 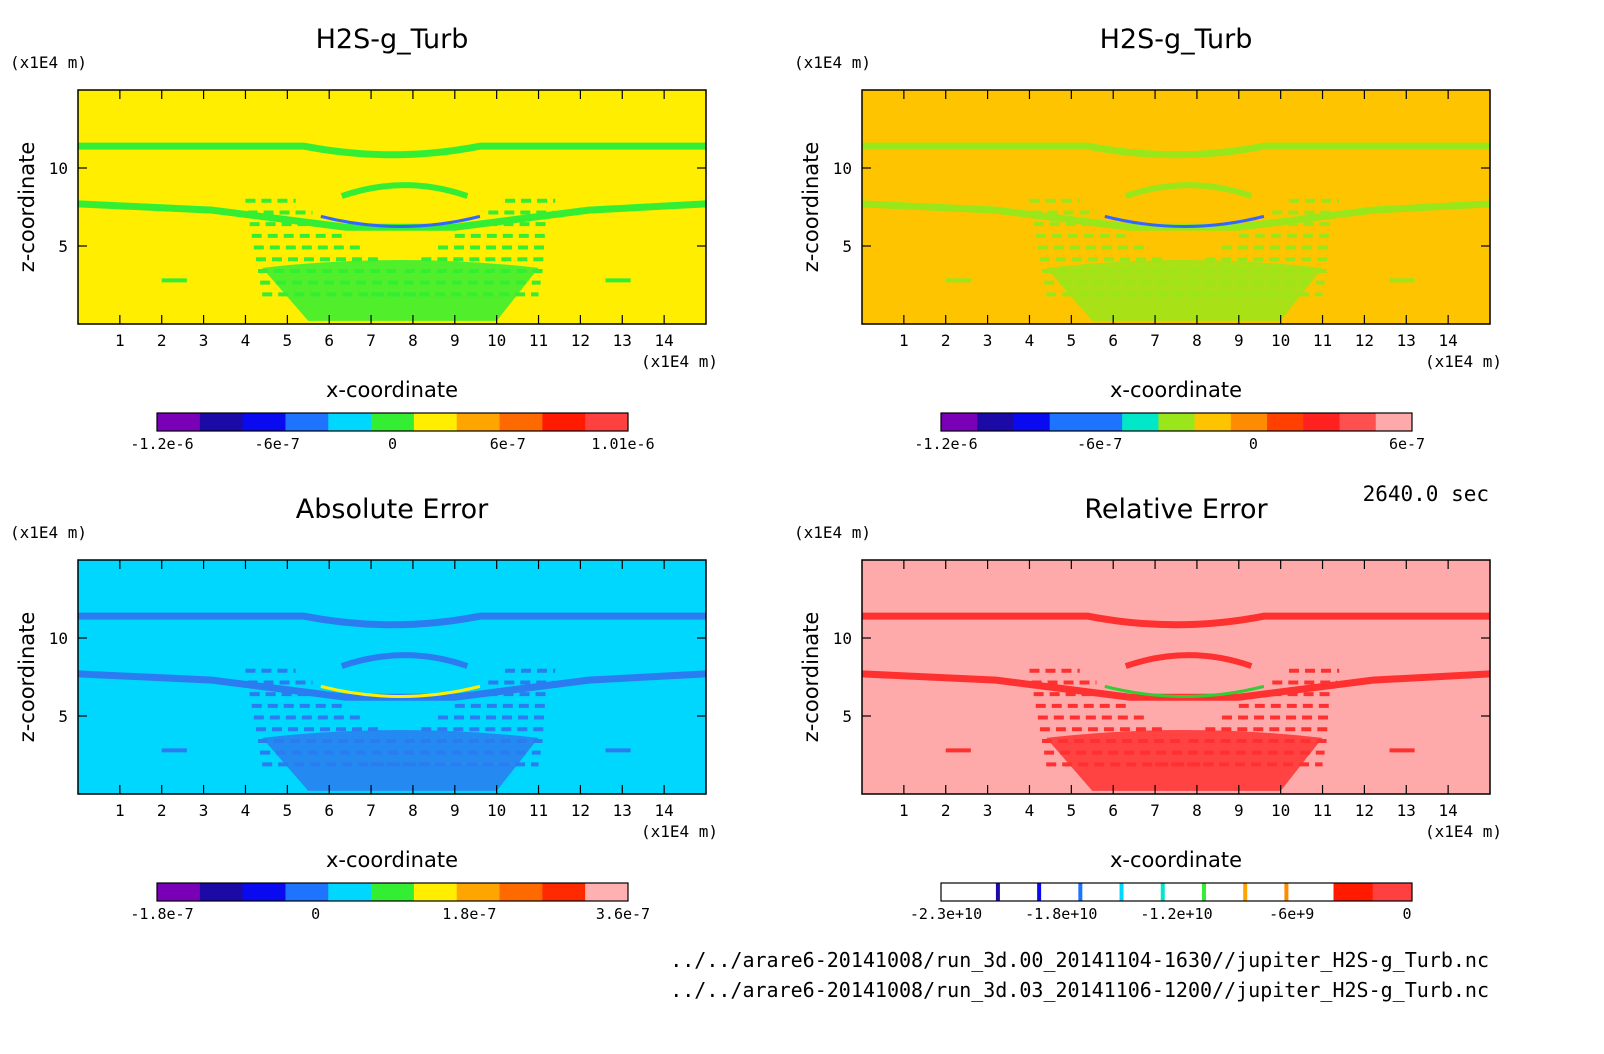 What do you see at coordinates (392, 150) in the screenshot?
I see `feature-band-upper` at bounding box center [392, 150].